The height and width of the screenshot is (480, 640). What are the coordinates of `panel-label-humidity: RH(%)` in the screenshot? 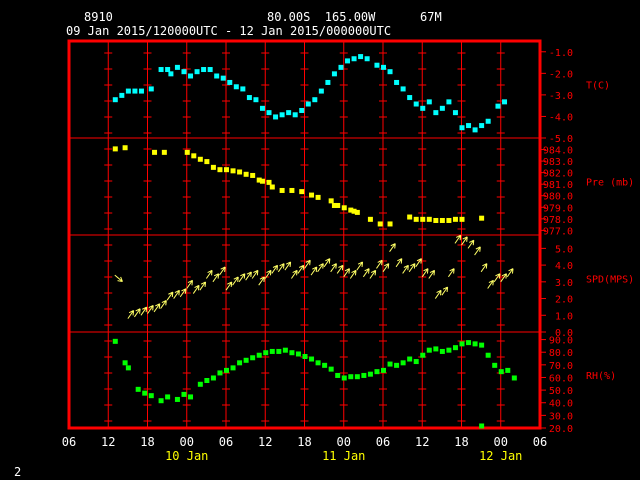 It's located at (601, 376).